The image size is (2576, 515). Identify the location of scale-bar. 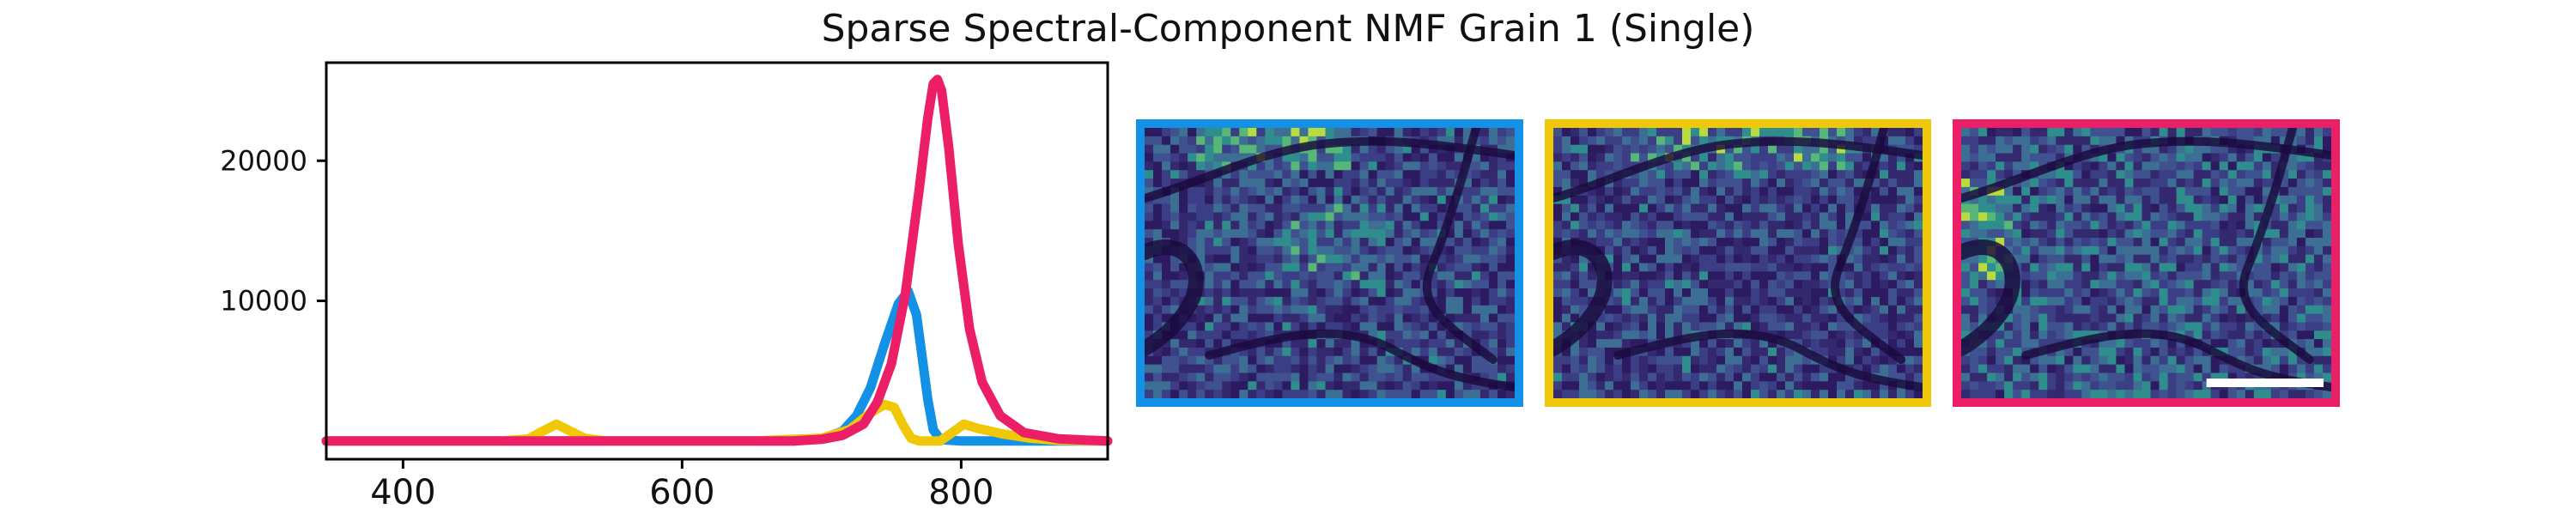
(2265, 383).